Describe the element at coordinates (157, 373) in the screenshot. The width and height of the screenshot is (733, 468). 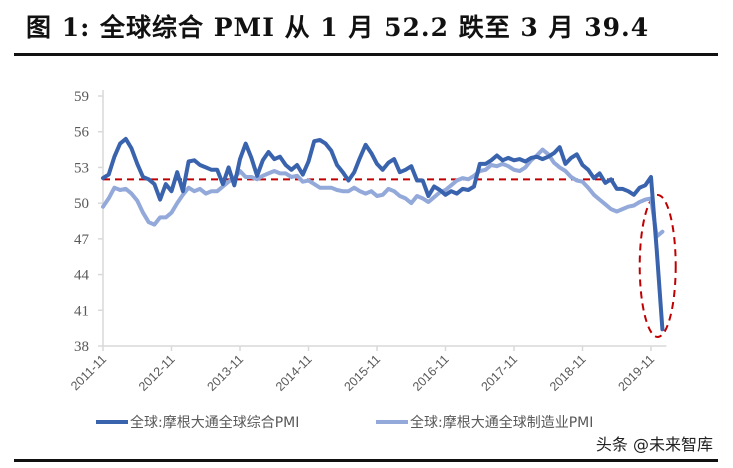
I see `x-tick-label: 2012-11` at that location.